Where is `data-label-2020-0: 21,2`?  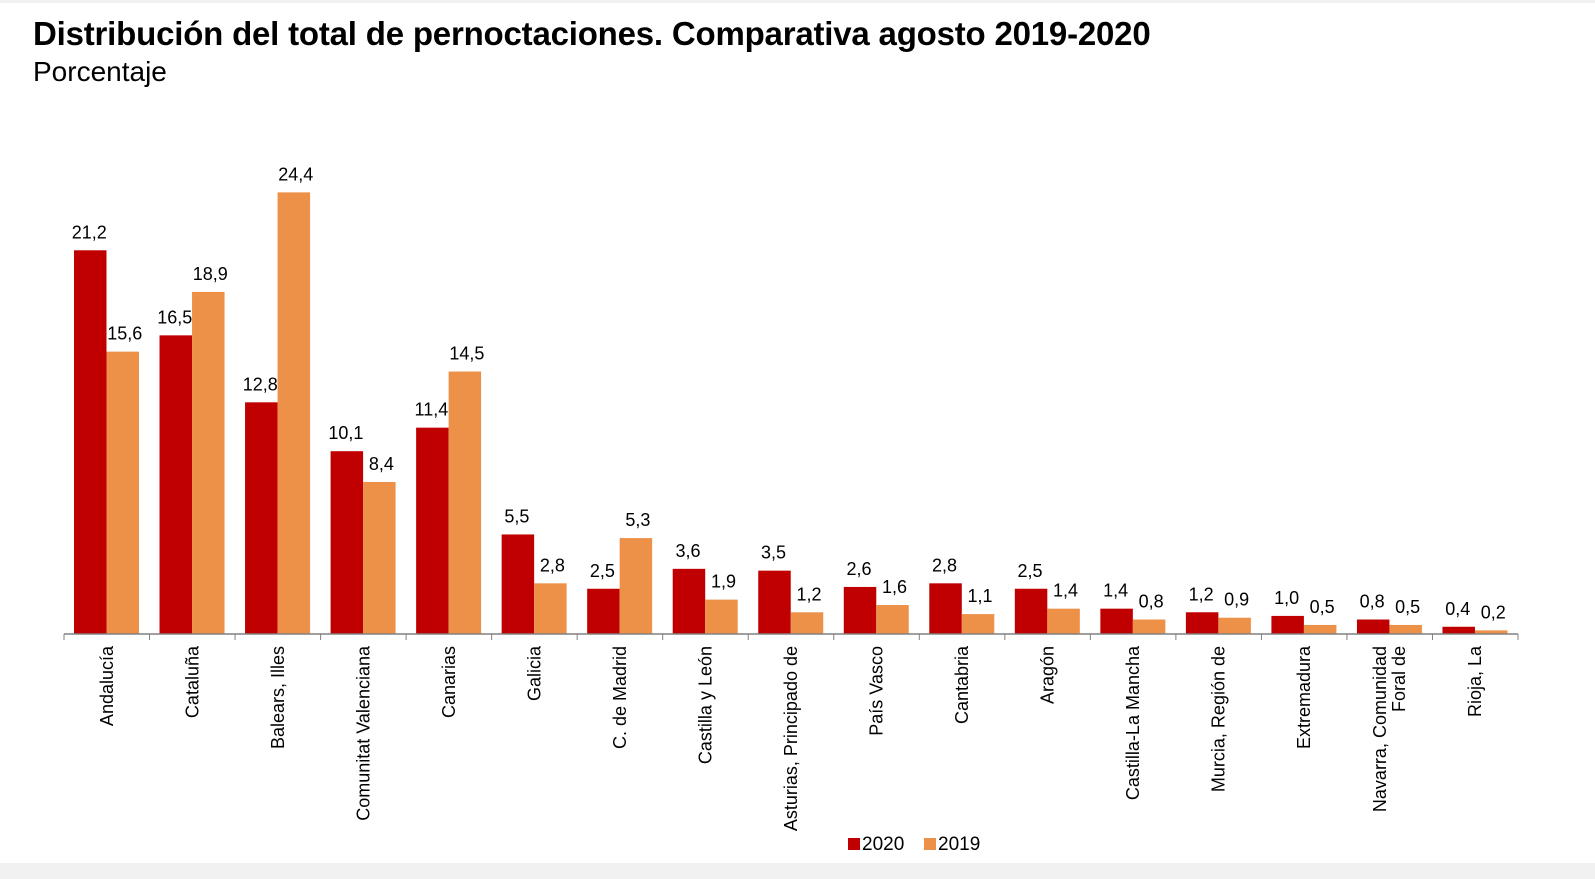
data-label-2020-0: 21,2 is located at coordinates (89, 232).